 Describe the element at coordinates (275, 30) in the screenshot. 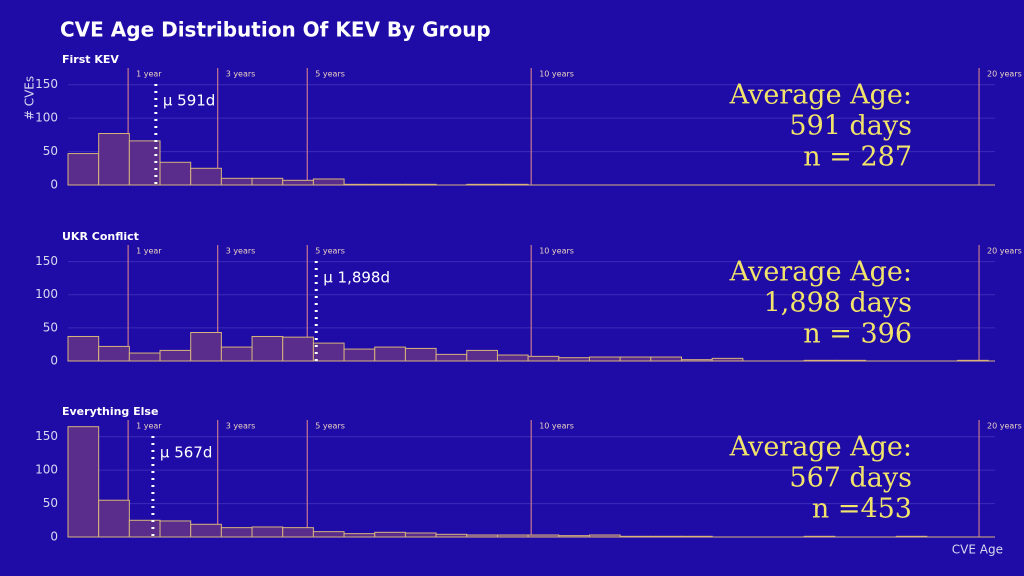

I see `chart-title: CVE Age Distribution Of KEV By Group` at that location.